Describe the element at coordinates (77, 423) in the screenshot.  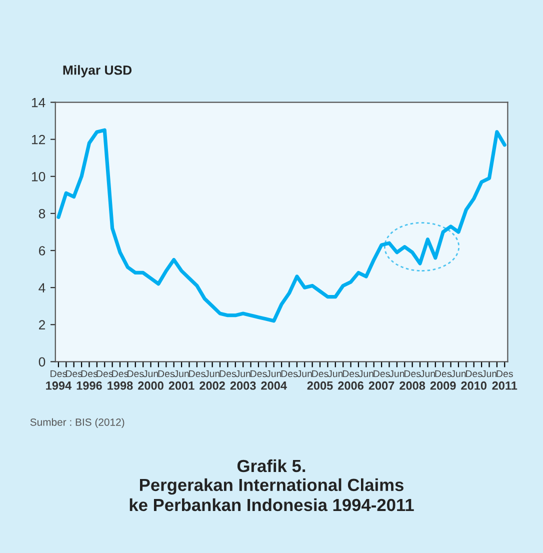
I see `text: Sumber : BIS (2012)` at that location.